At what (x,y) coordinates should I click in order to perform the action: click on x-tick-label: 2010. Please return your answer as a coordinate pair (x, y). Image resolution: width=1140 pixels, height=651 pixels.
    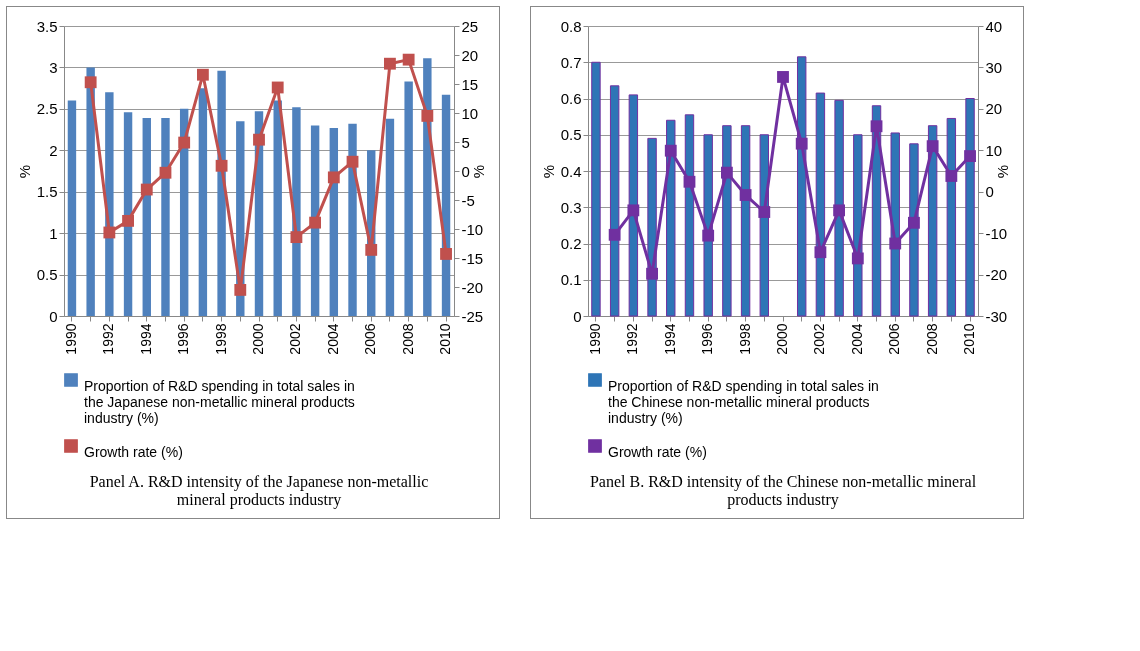
    Looking at the image, I should click on (445, 339).